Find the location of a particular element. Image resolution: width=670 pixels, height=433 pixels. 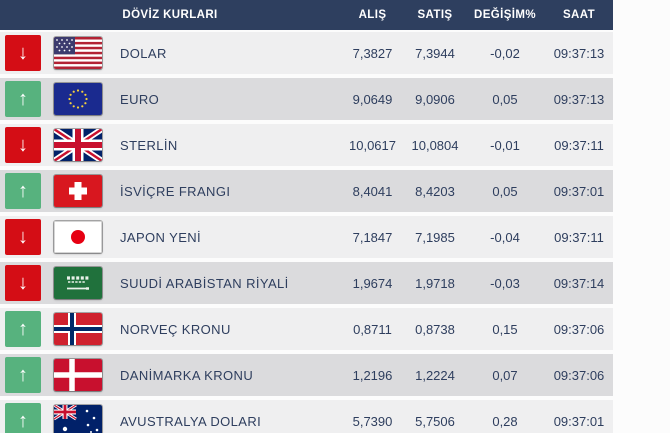

currency-name: NORVEÇ KRONU is located at coordinates (175, 329).